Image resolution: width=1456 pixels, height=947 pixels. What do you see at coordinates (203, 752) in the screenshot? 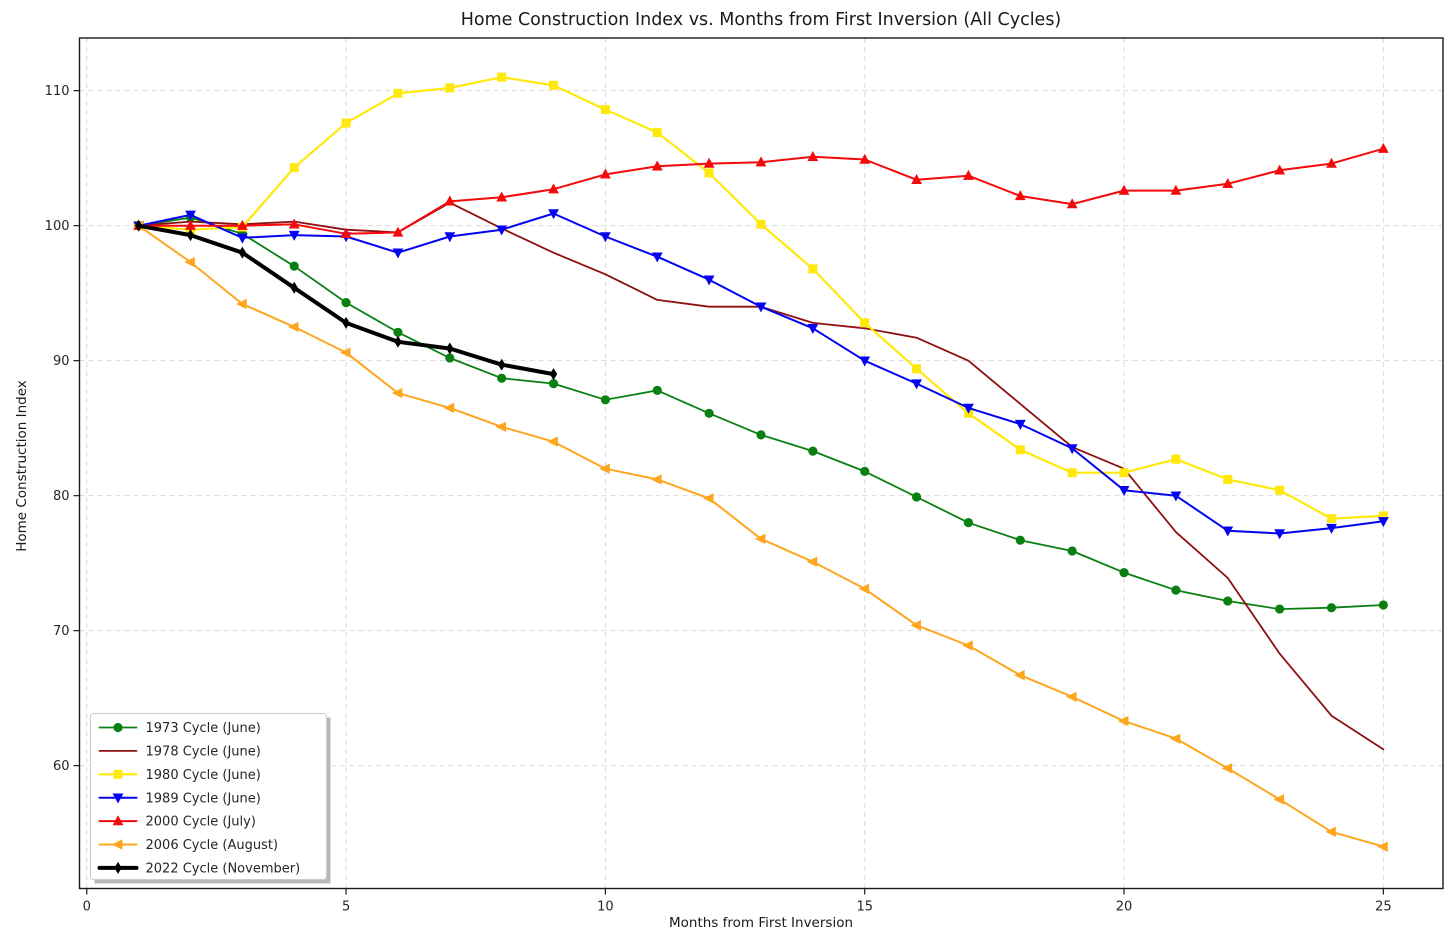
I see `legend-label: 1978 Cycle (June)` at bounding box center [203, 752].